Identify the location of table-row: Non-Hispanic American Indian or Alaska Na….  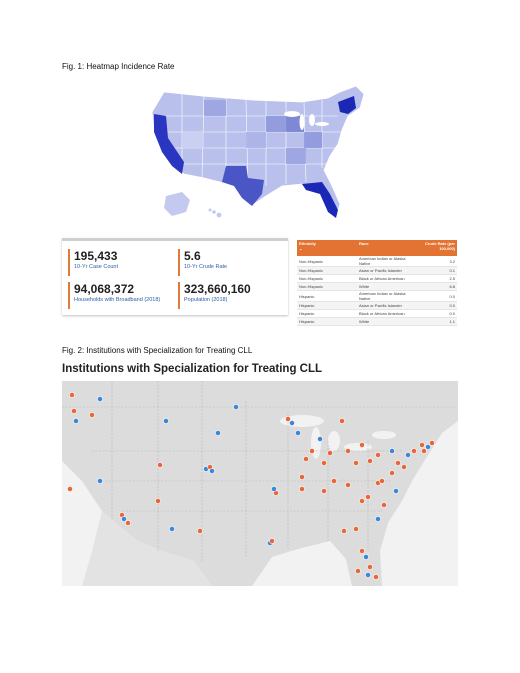
(377, 261).